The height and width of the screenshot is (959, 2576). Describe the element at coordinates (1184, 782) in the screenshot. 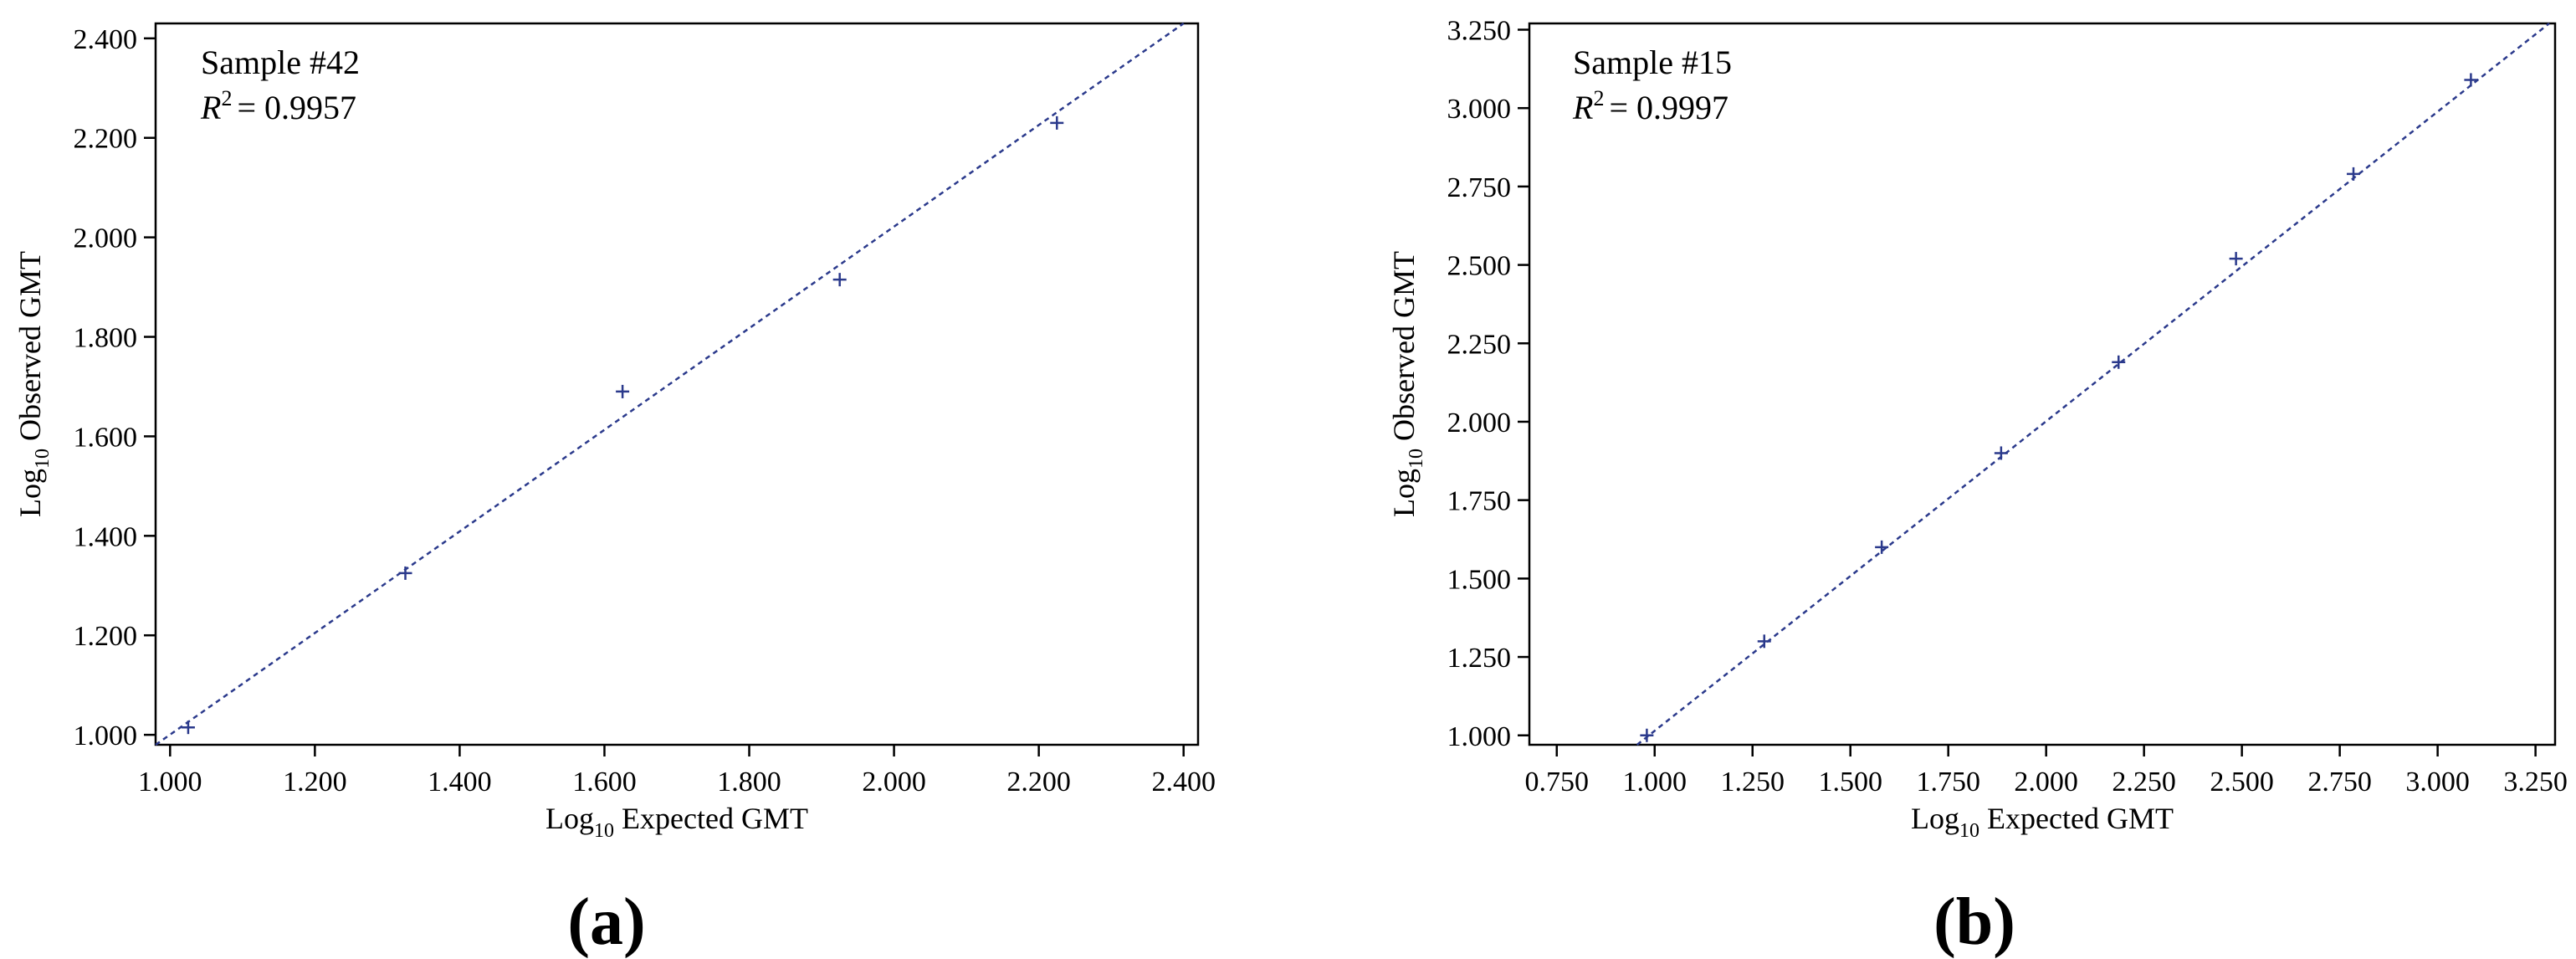

I see `x-tick-label: 2.400` at that location.